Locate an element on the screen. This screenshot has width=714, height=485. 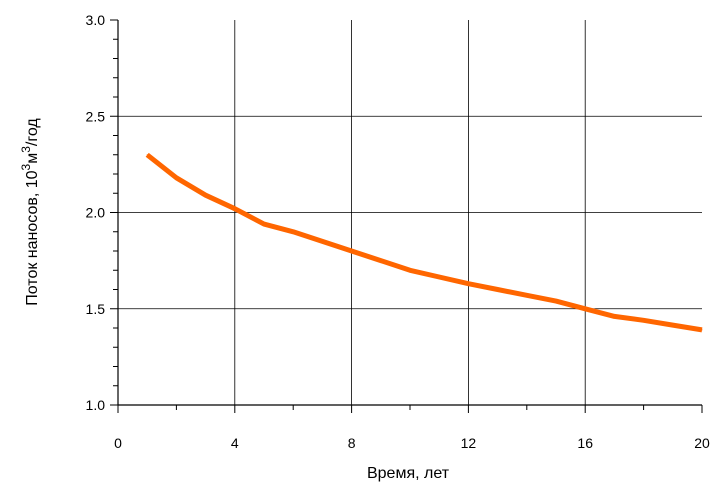
y-tick-label: 3.0 is located at coordinates (96, 20).